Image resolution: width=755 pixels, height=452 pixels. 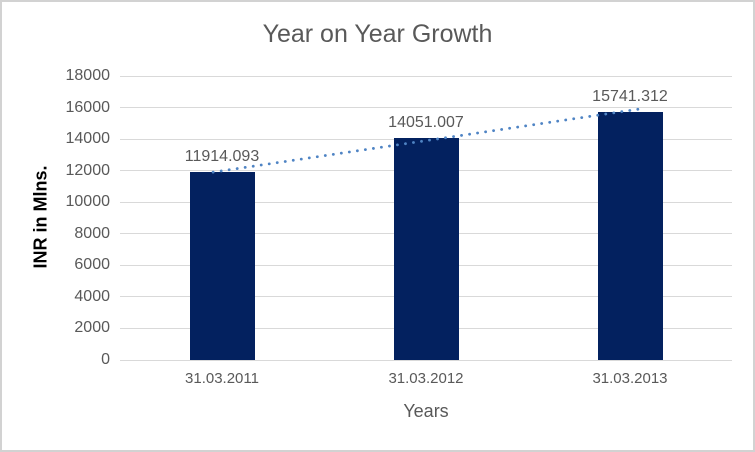 I want to click on trendline, so click(x=427, y=140).